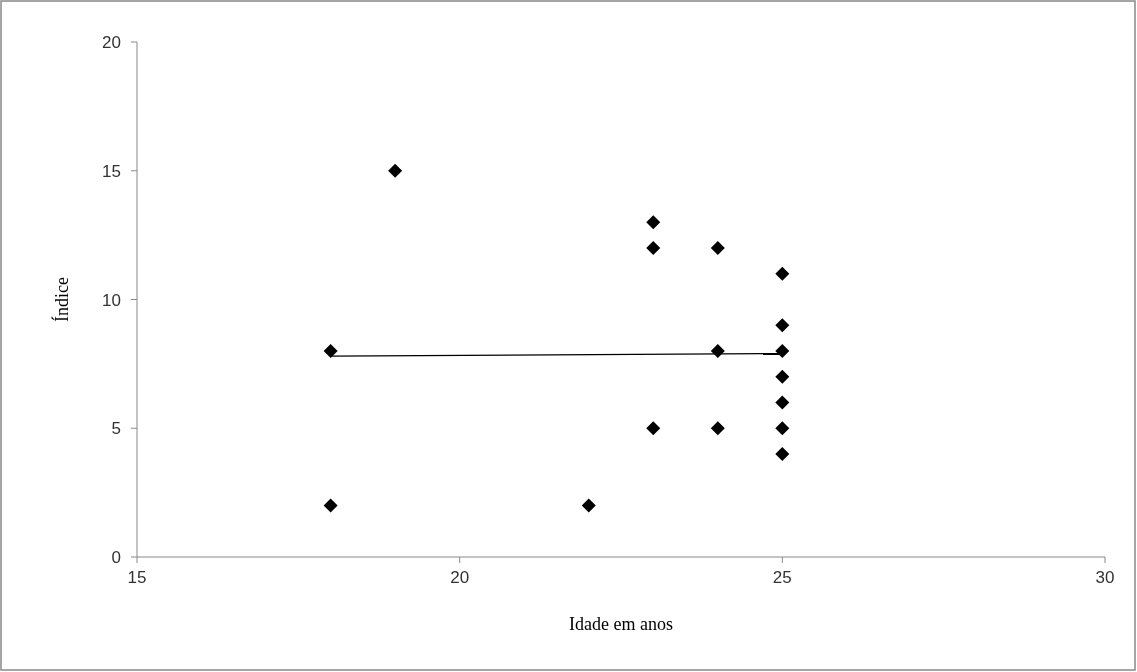 This screenshot has height=672, width=1137. What do you see at coordinates (111, 300) in the screenshot?
I see `y-tick-label: 10` at bounding box center [111, 300].